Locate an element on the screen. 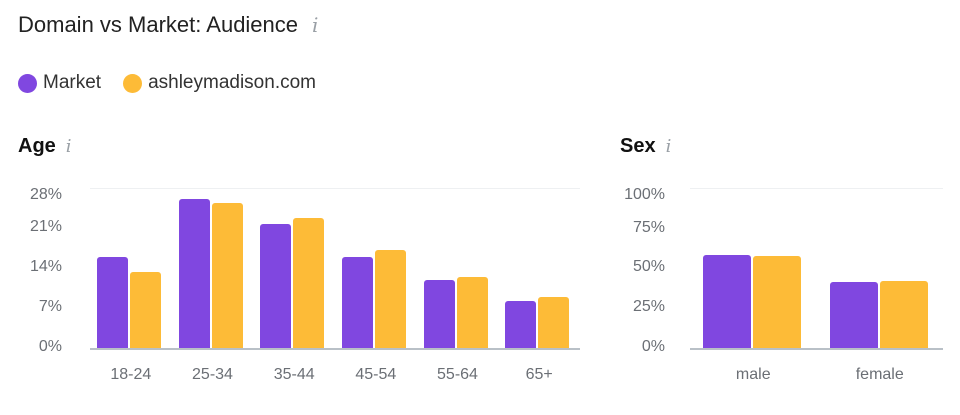 The image size is (960, 415). y-tick-label: 14% is located at coordinates (45, 266).